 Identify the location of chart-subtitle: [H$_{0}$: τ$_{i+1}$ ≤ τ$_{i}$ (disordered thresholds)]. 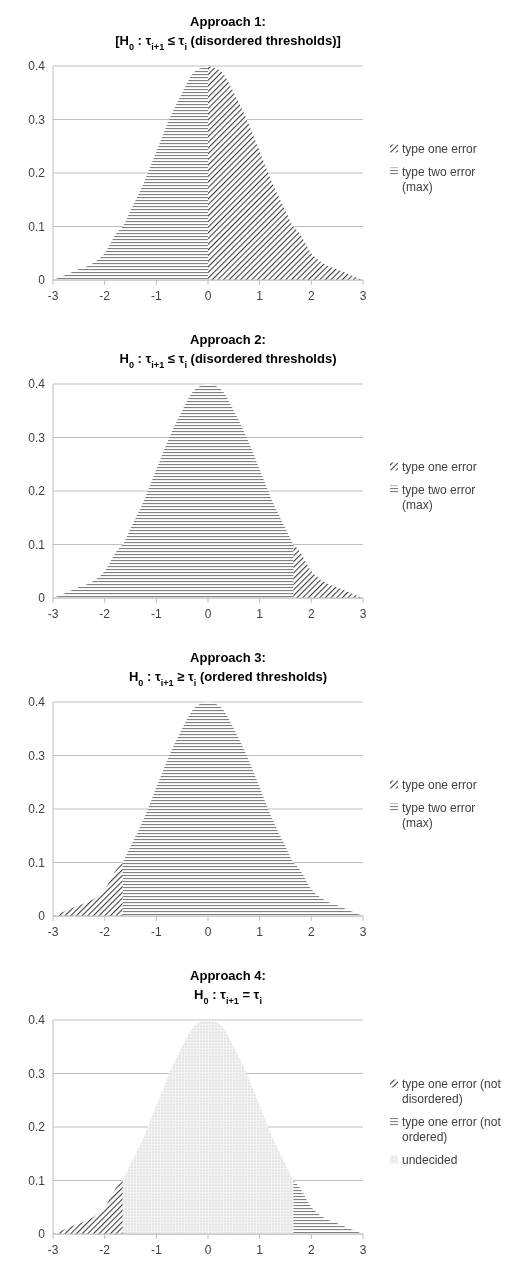
(228, 42).